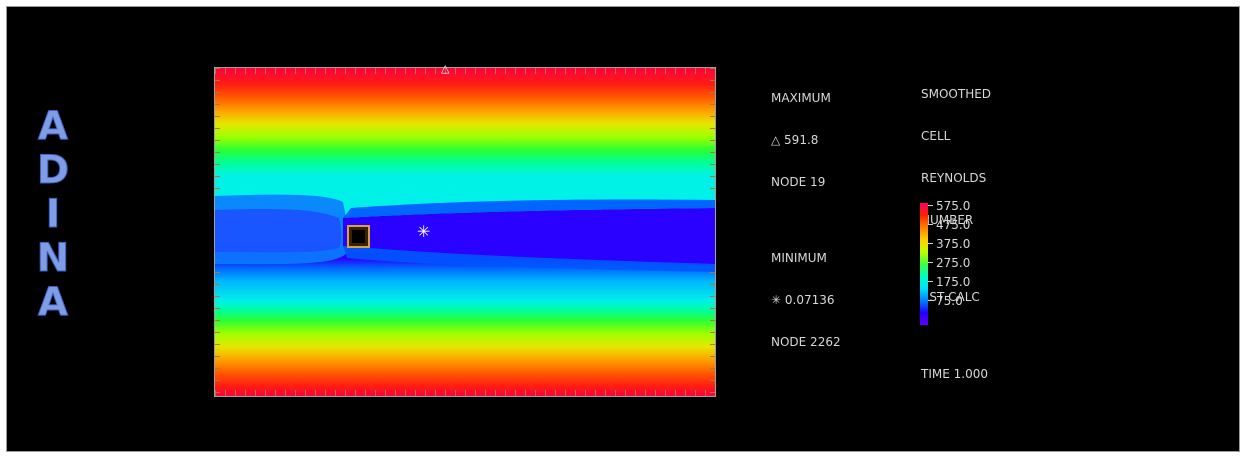 This screenshot has width=1249, height=456. What do you see at coordinates (936, 136) in the screenshot?
I see `result-line: CELL` at bounding box center [936, 136].